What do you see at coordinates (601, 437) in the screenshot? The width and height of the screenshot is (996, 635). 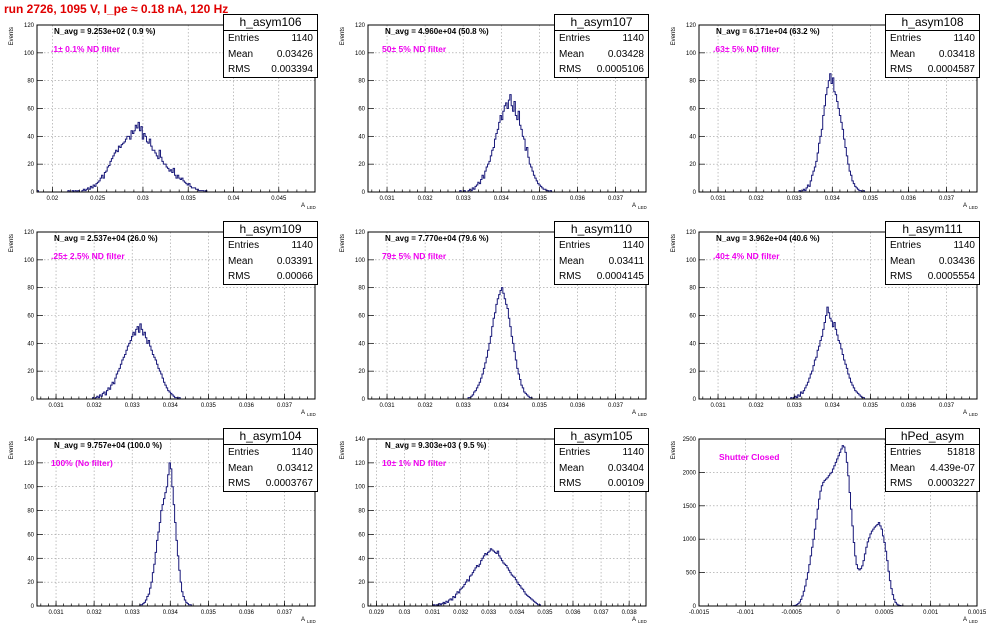 I see `histogram-name: h_asym105` at bounding box center [601, 437].